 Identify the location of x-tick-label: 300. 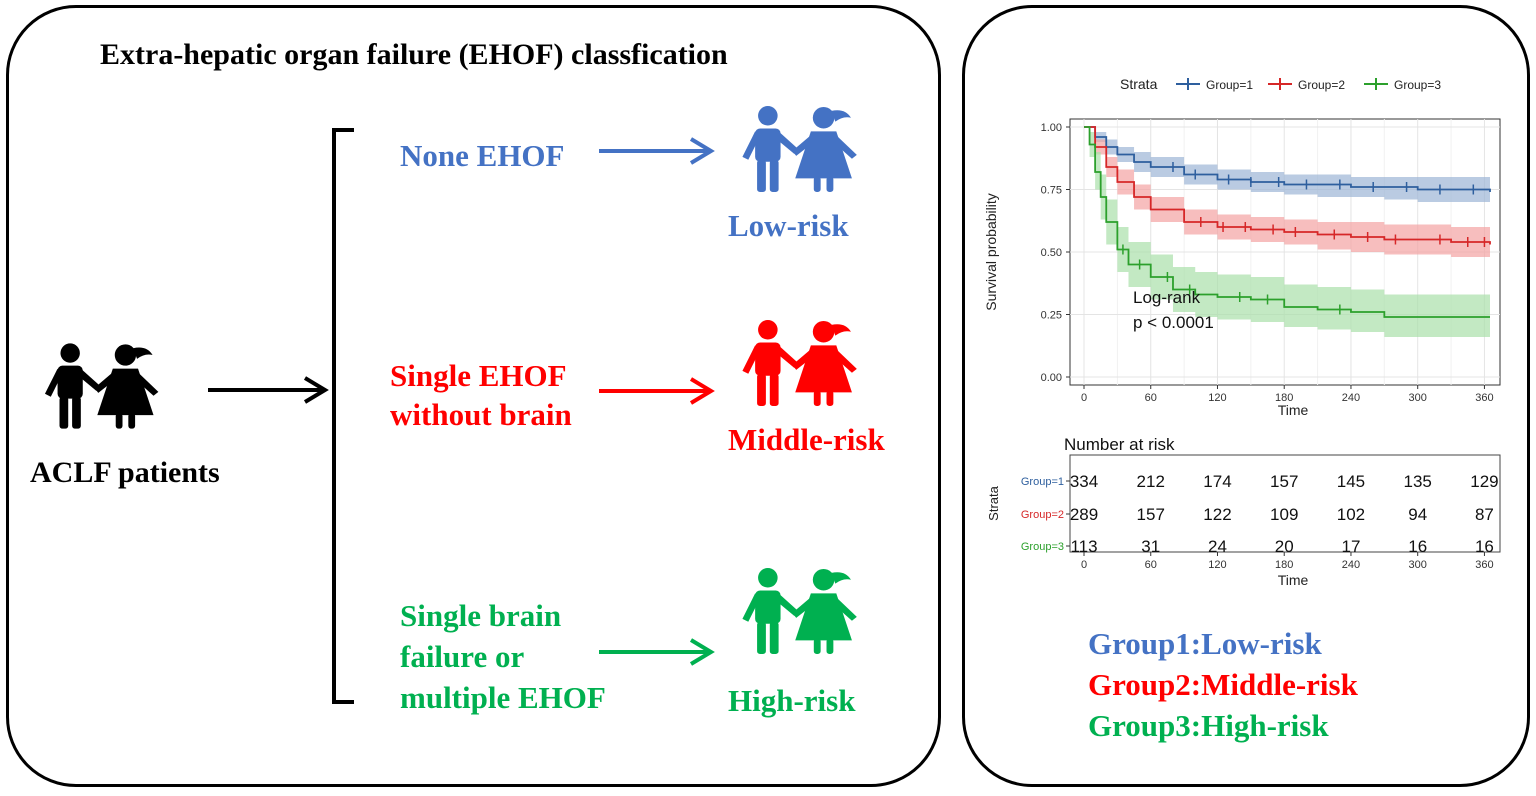
(1418, 398).